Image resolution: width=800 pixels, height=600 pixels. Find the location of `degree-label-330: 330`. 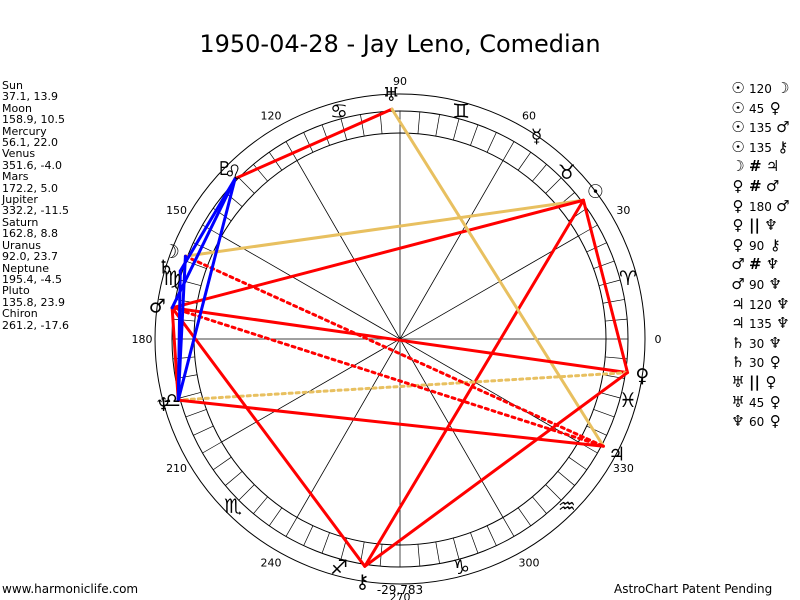

degree-label-330: 330 is located at coordinates (623, 468).